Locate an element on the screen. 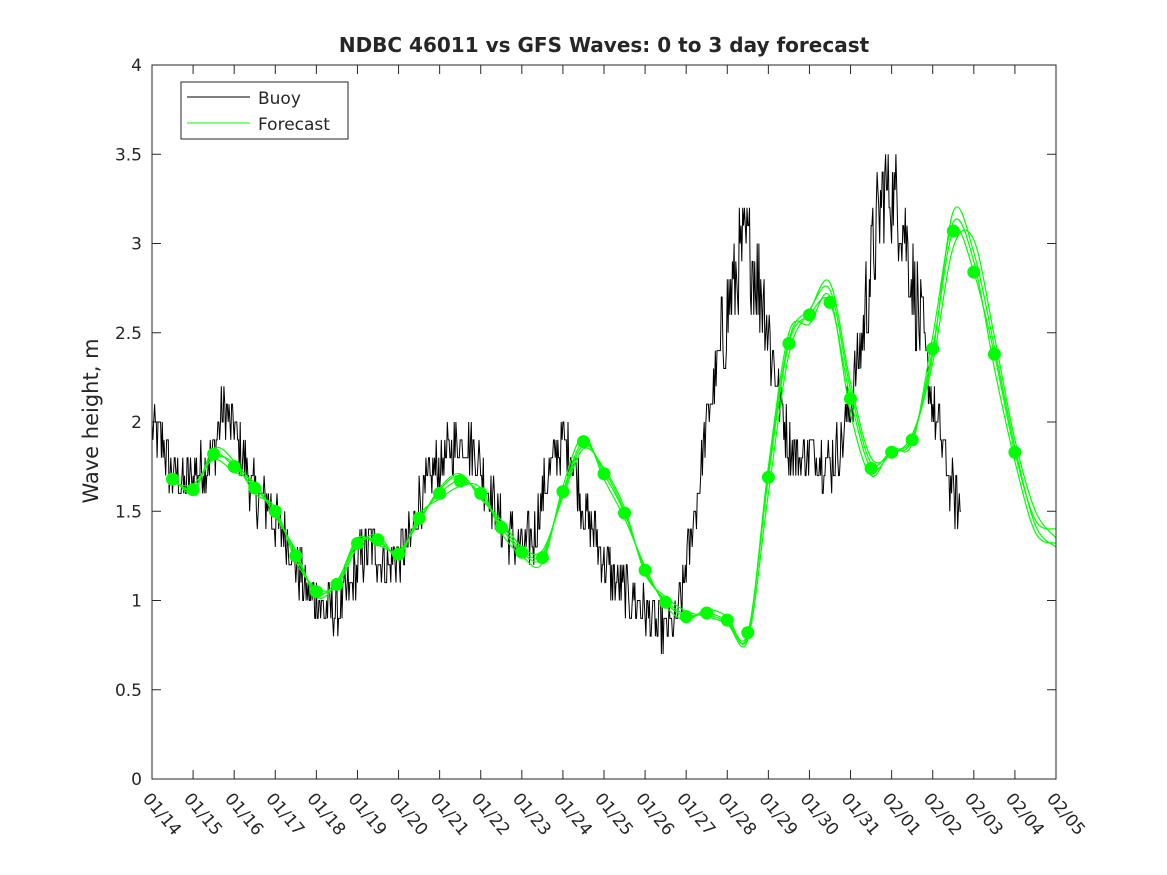 Image resolution: width=1167 pixels, height=875 pixels. y-tick-label: 3.5 is located at coordinates (128, 155).